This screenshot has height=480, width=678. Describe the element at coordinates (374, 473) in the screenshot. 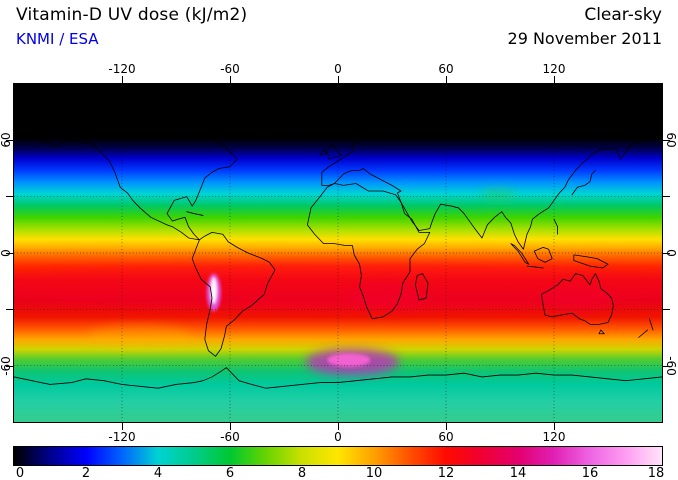

I see `colorbar-tick-label: 10` at that location.